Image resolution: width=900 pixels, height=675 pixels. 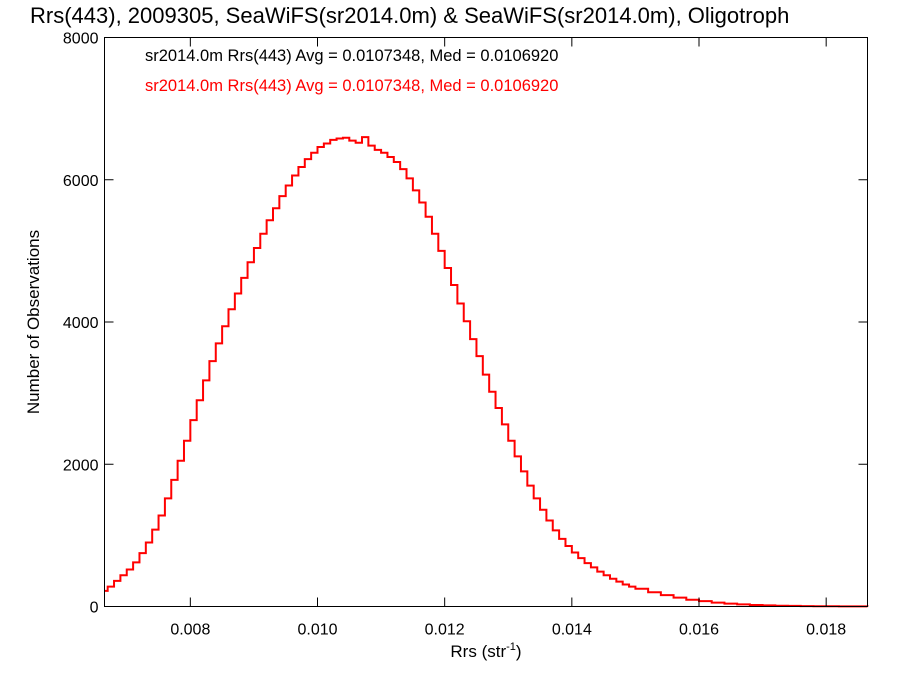 I want to click on x-axis-title: Rrs (str-1), so click(x=485, y=651).